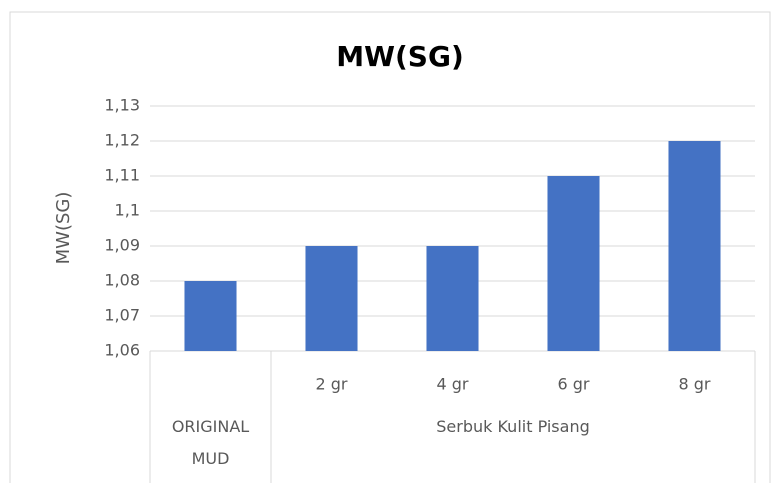 The image size is (779, 483). Describe the element at coordinates (122, 315) in the screenshot. I see `y-tick-label: 1,07` at that location.